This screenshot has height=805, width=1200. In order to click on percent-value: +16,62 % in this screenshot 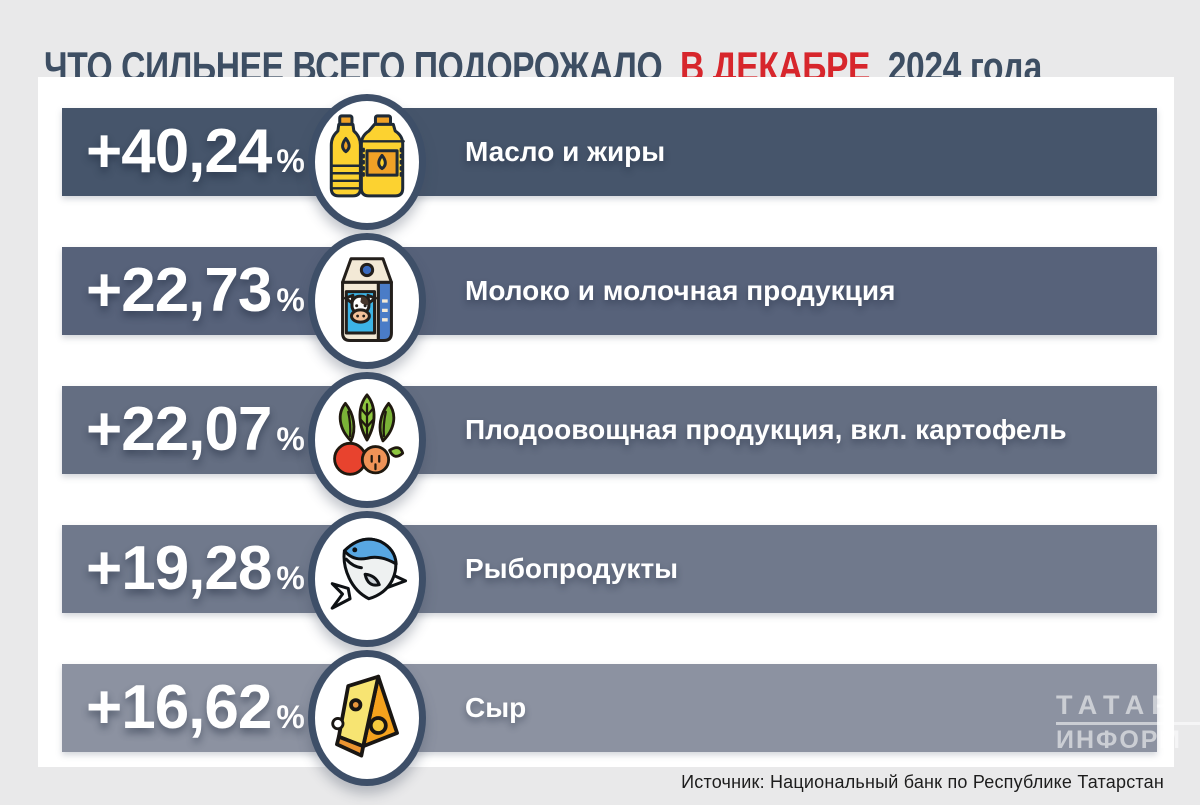, I will do `click(195, 707)`.